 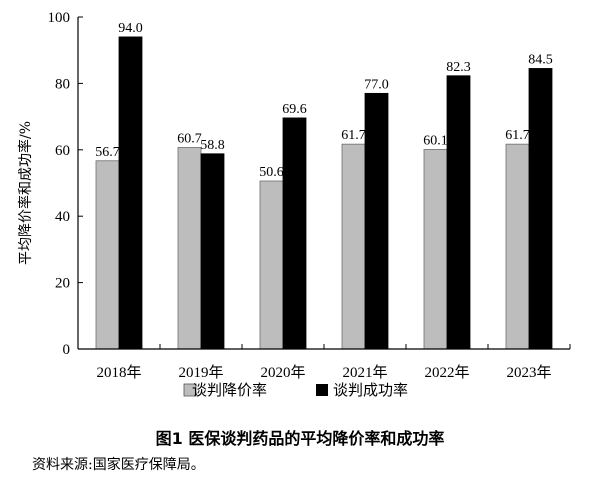 What do you see at coordinates (118, 372) in the screenshot?
I see `x-tick-label: 2018年` at bounding box center [118, 372].